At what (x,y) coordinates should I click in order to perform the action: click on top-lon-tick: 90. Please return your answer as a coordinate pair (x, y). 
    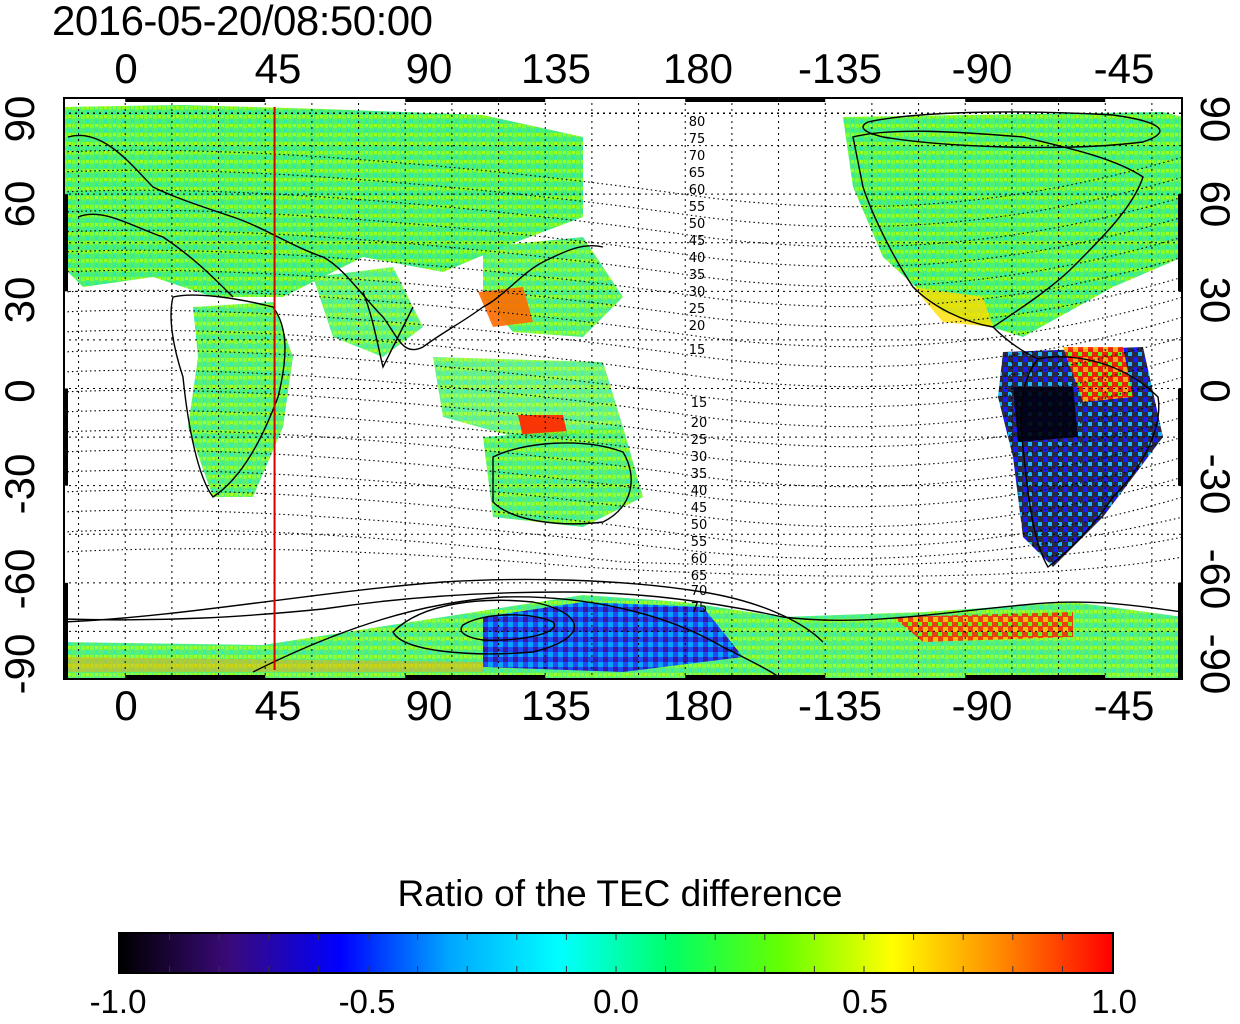
    Looking at the image, I should click on (429, 68).